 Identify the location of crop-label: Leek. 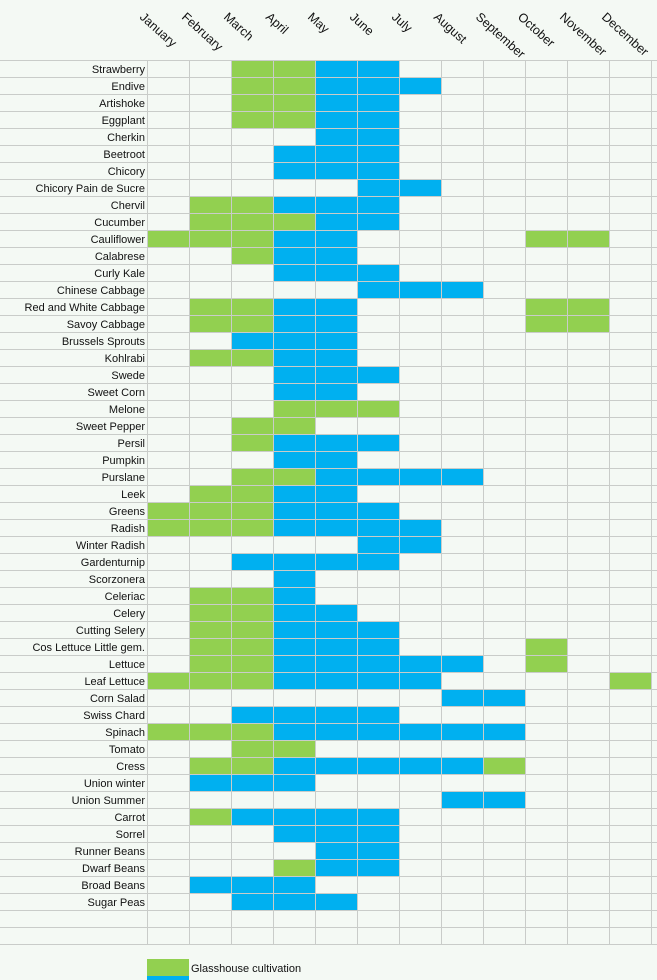
(133, 495).